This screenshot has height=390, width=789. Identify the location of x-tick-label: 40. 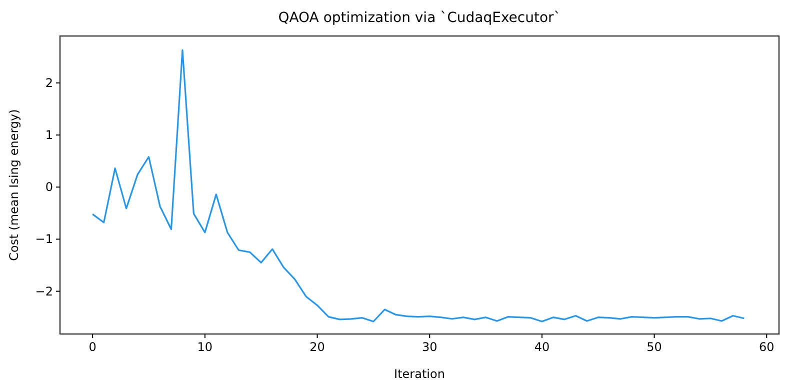
(542, 347).